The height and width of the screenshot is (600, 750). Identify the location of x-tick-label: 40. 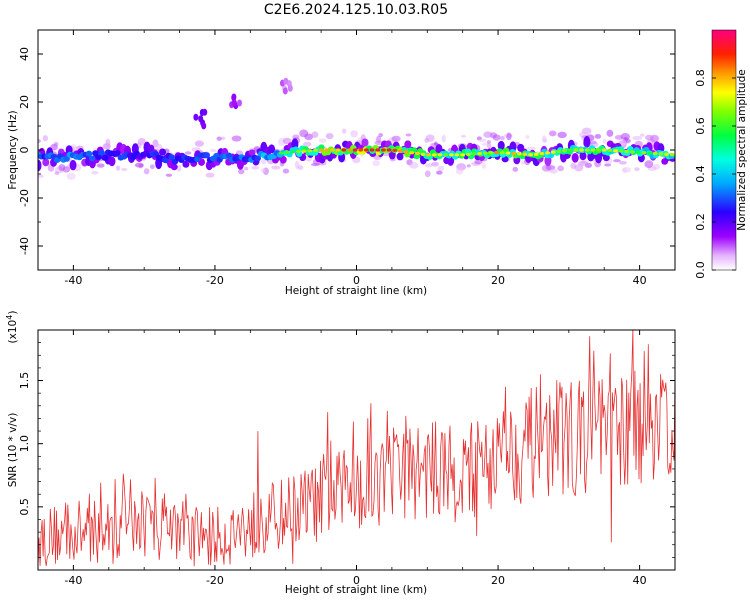
(640, 280).